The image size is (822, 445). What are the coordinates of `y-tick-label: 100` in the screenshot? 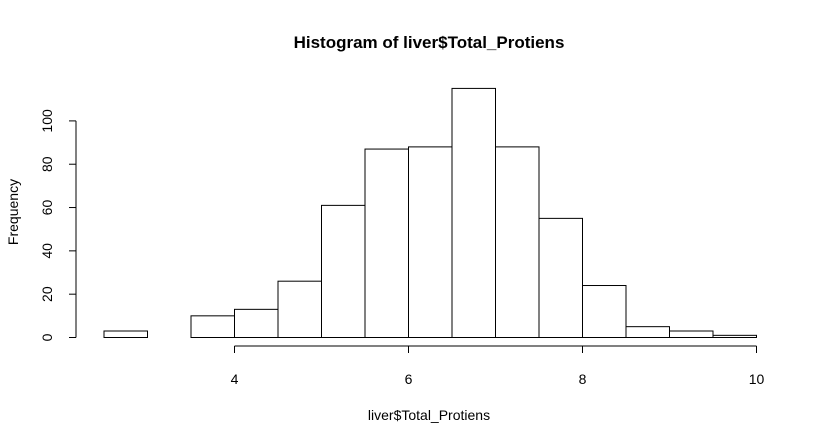 It's located at (47, 121).